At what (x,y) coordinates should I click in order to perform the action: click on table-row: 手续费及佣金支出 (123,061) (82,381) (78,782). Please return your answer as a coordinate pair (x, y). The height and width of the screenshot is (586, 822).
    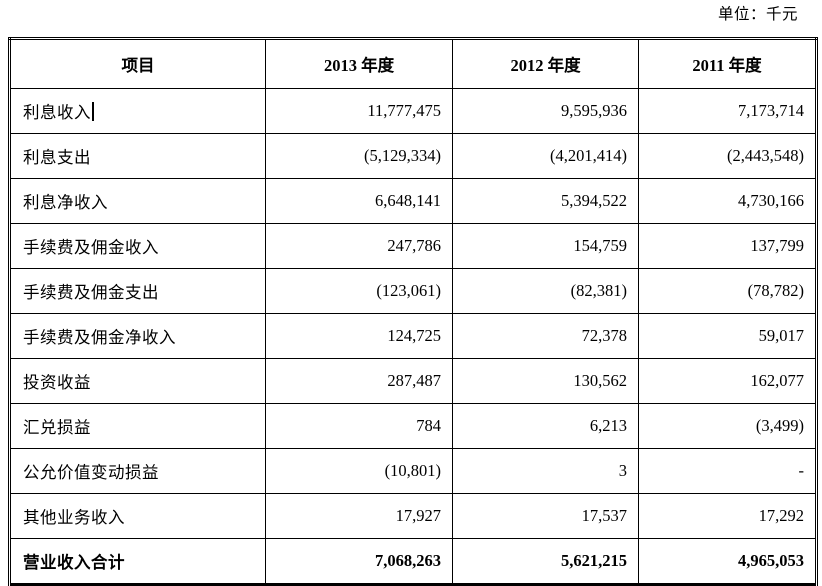
    Looking at the image, I should click on (413, 291).